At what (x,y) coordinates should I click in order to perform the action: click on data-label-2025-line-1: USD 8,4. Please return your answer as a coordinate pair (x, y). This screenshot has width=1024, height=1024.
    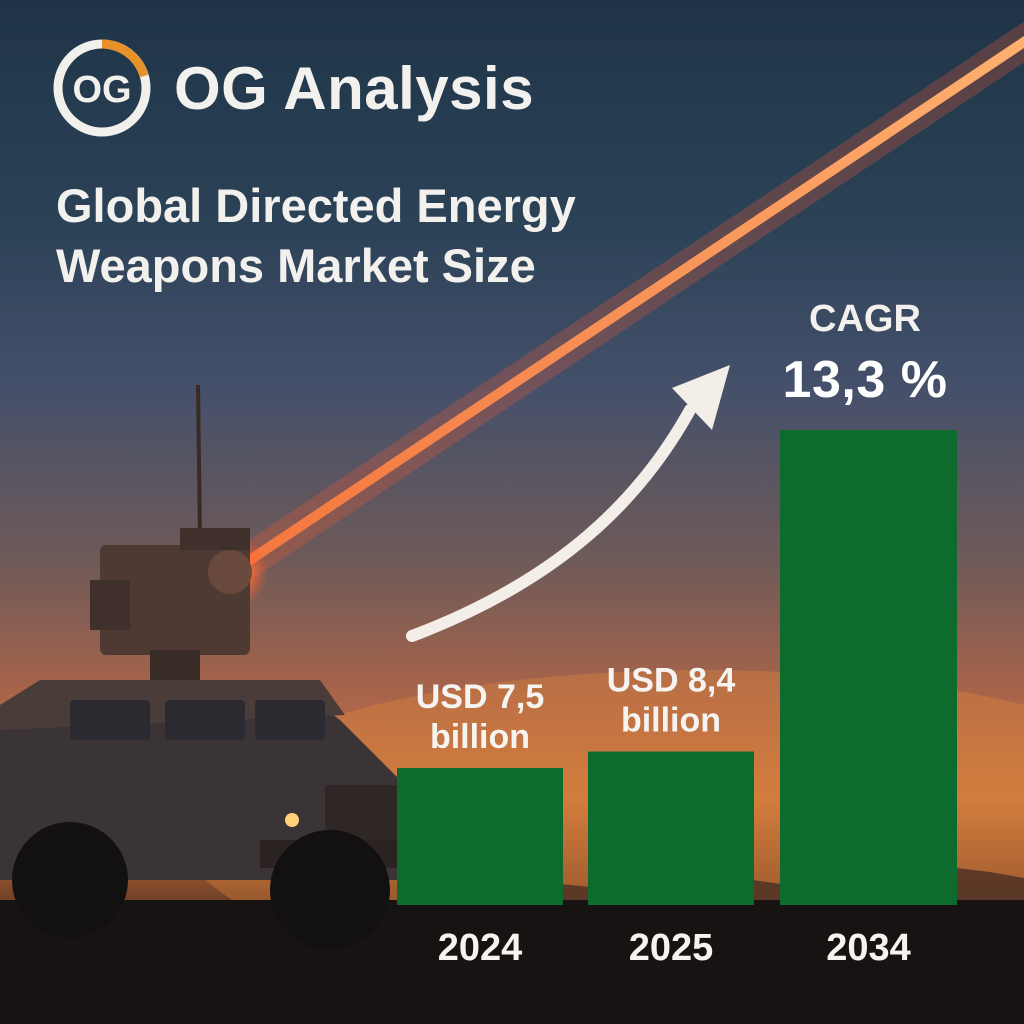
    Looking at the image, I should click on (671, 681).